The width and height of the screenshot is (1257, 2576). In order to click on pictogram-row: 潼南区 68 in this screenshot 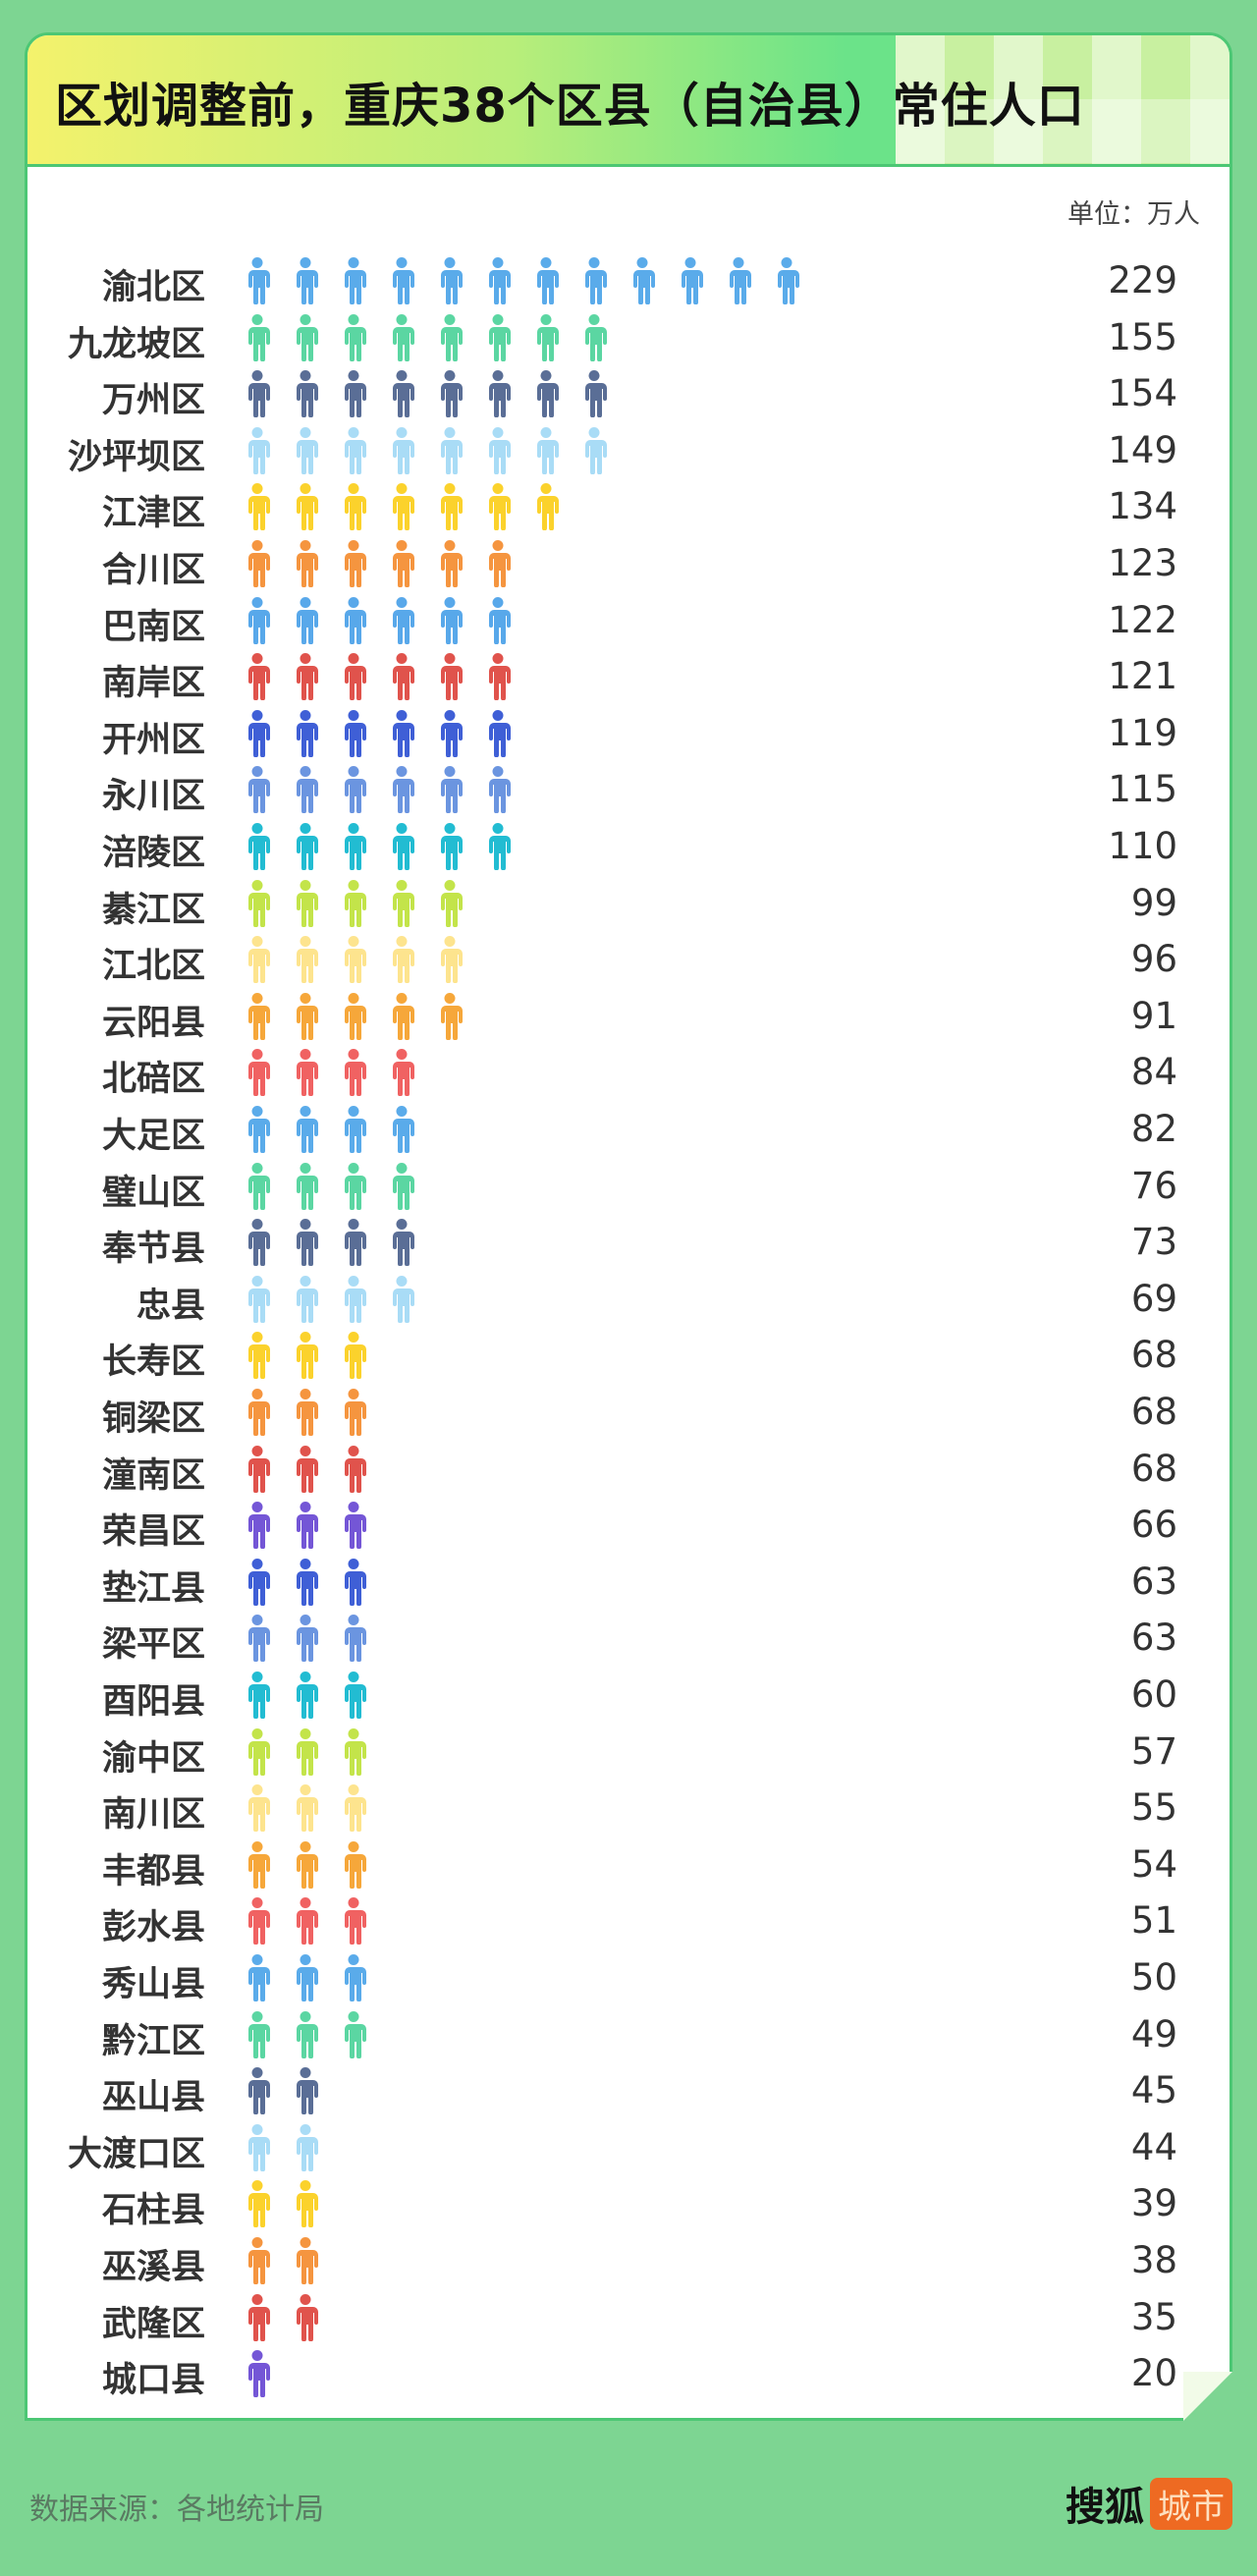, I will do `click(628, 1470)`.